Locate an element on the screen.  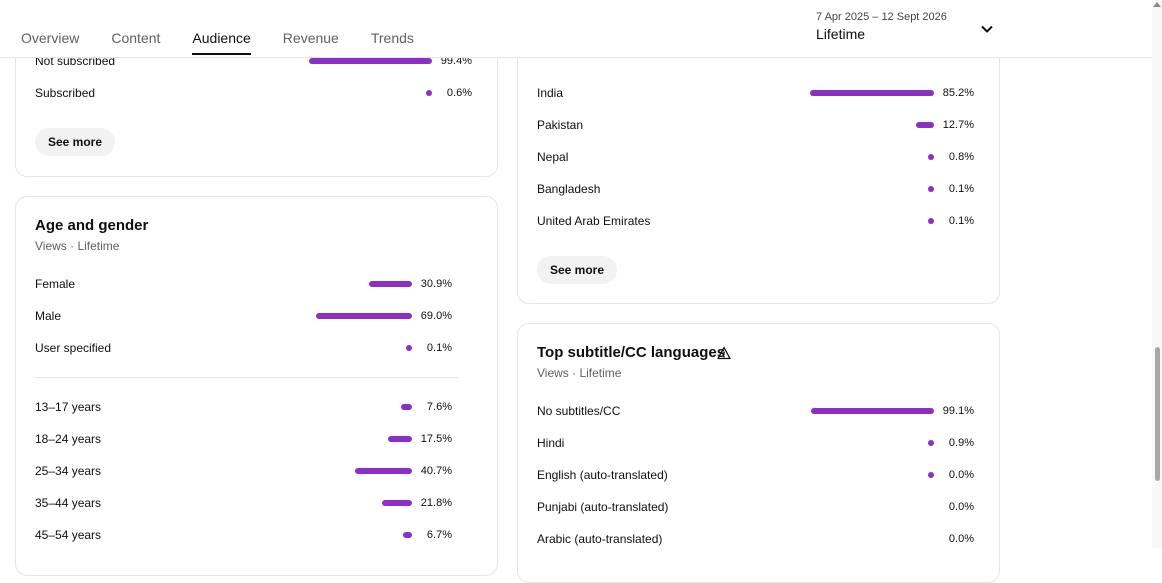
list-item: 25–34 years 40.7% is located at coordinates (255, 471).